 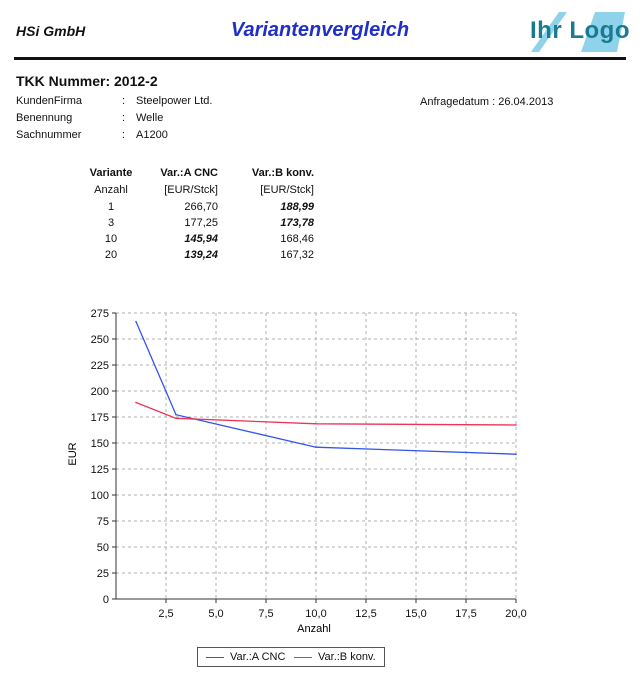 I want to click on y-tick-label: 100, so click(x=100, y=496).